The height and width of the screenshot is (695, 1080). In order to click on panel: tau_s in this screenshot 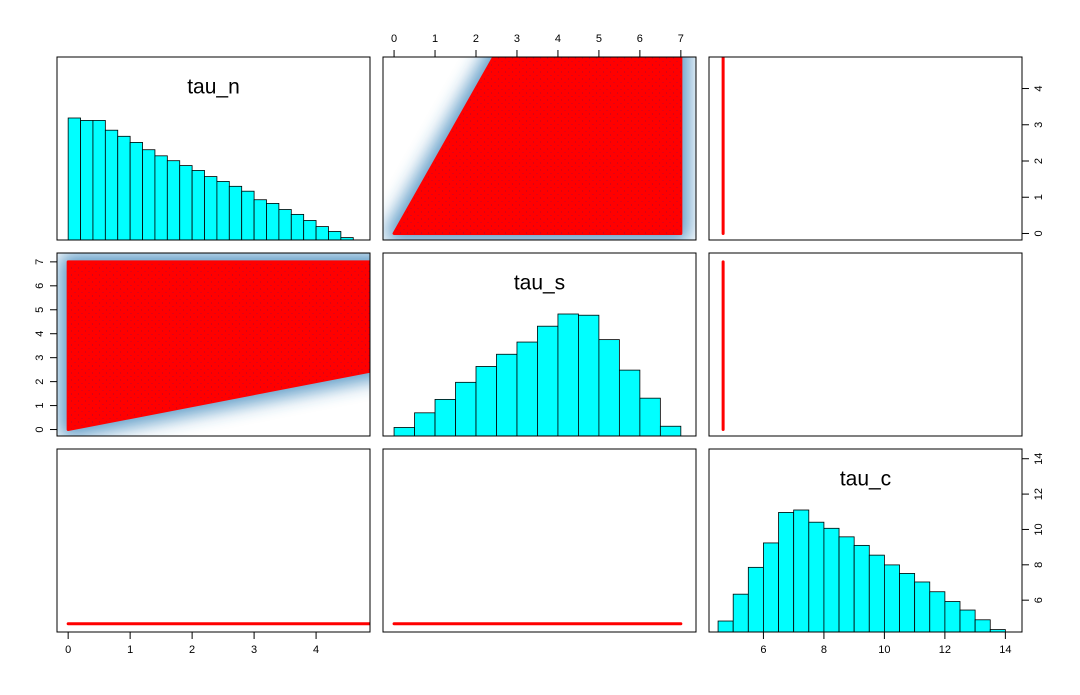, I will do `click(539, 344)`.